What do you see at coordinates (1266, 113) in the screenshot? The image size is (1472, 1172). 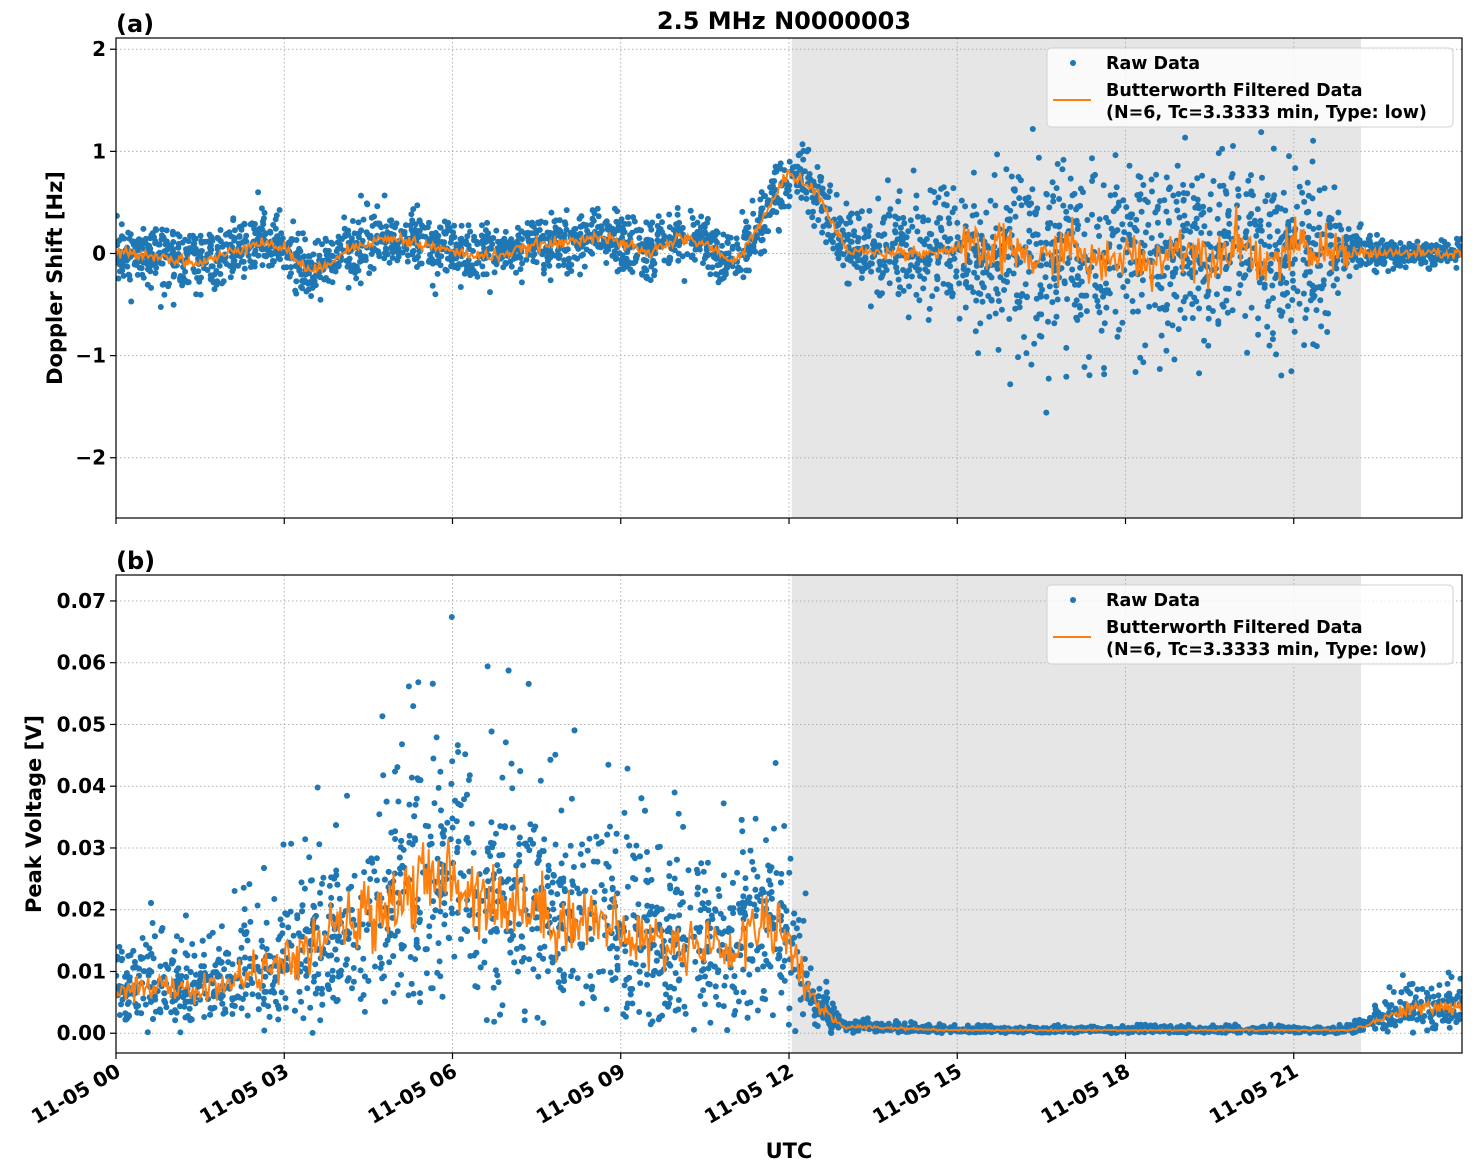 I see `legend-filtered-params: (N=6, Tc=3.3333 min, Type: low)` at bounding box center [1266, 113].